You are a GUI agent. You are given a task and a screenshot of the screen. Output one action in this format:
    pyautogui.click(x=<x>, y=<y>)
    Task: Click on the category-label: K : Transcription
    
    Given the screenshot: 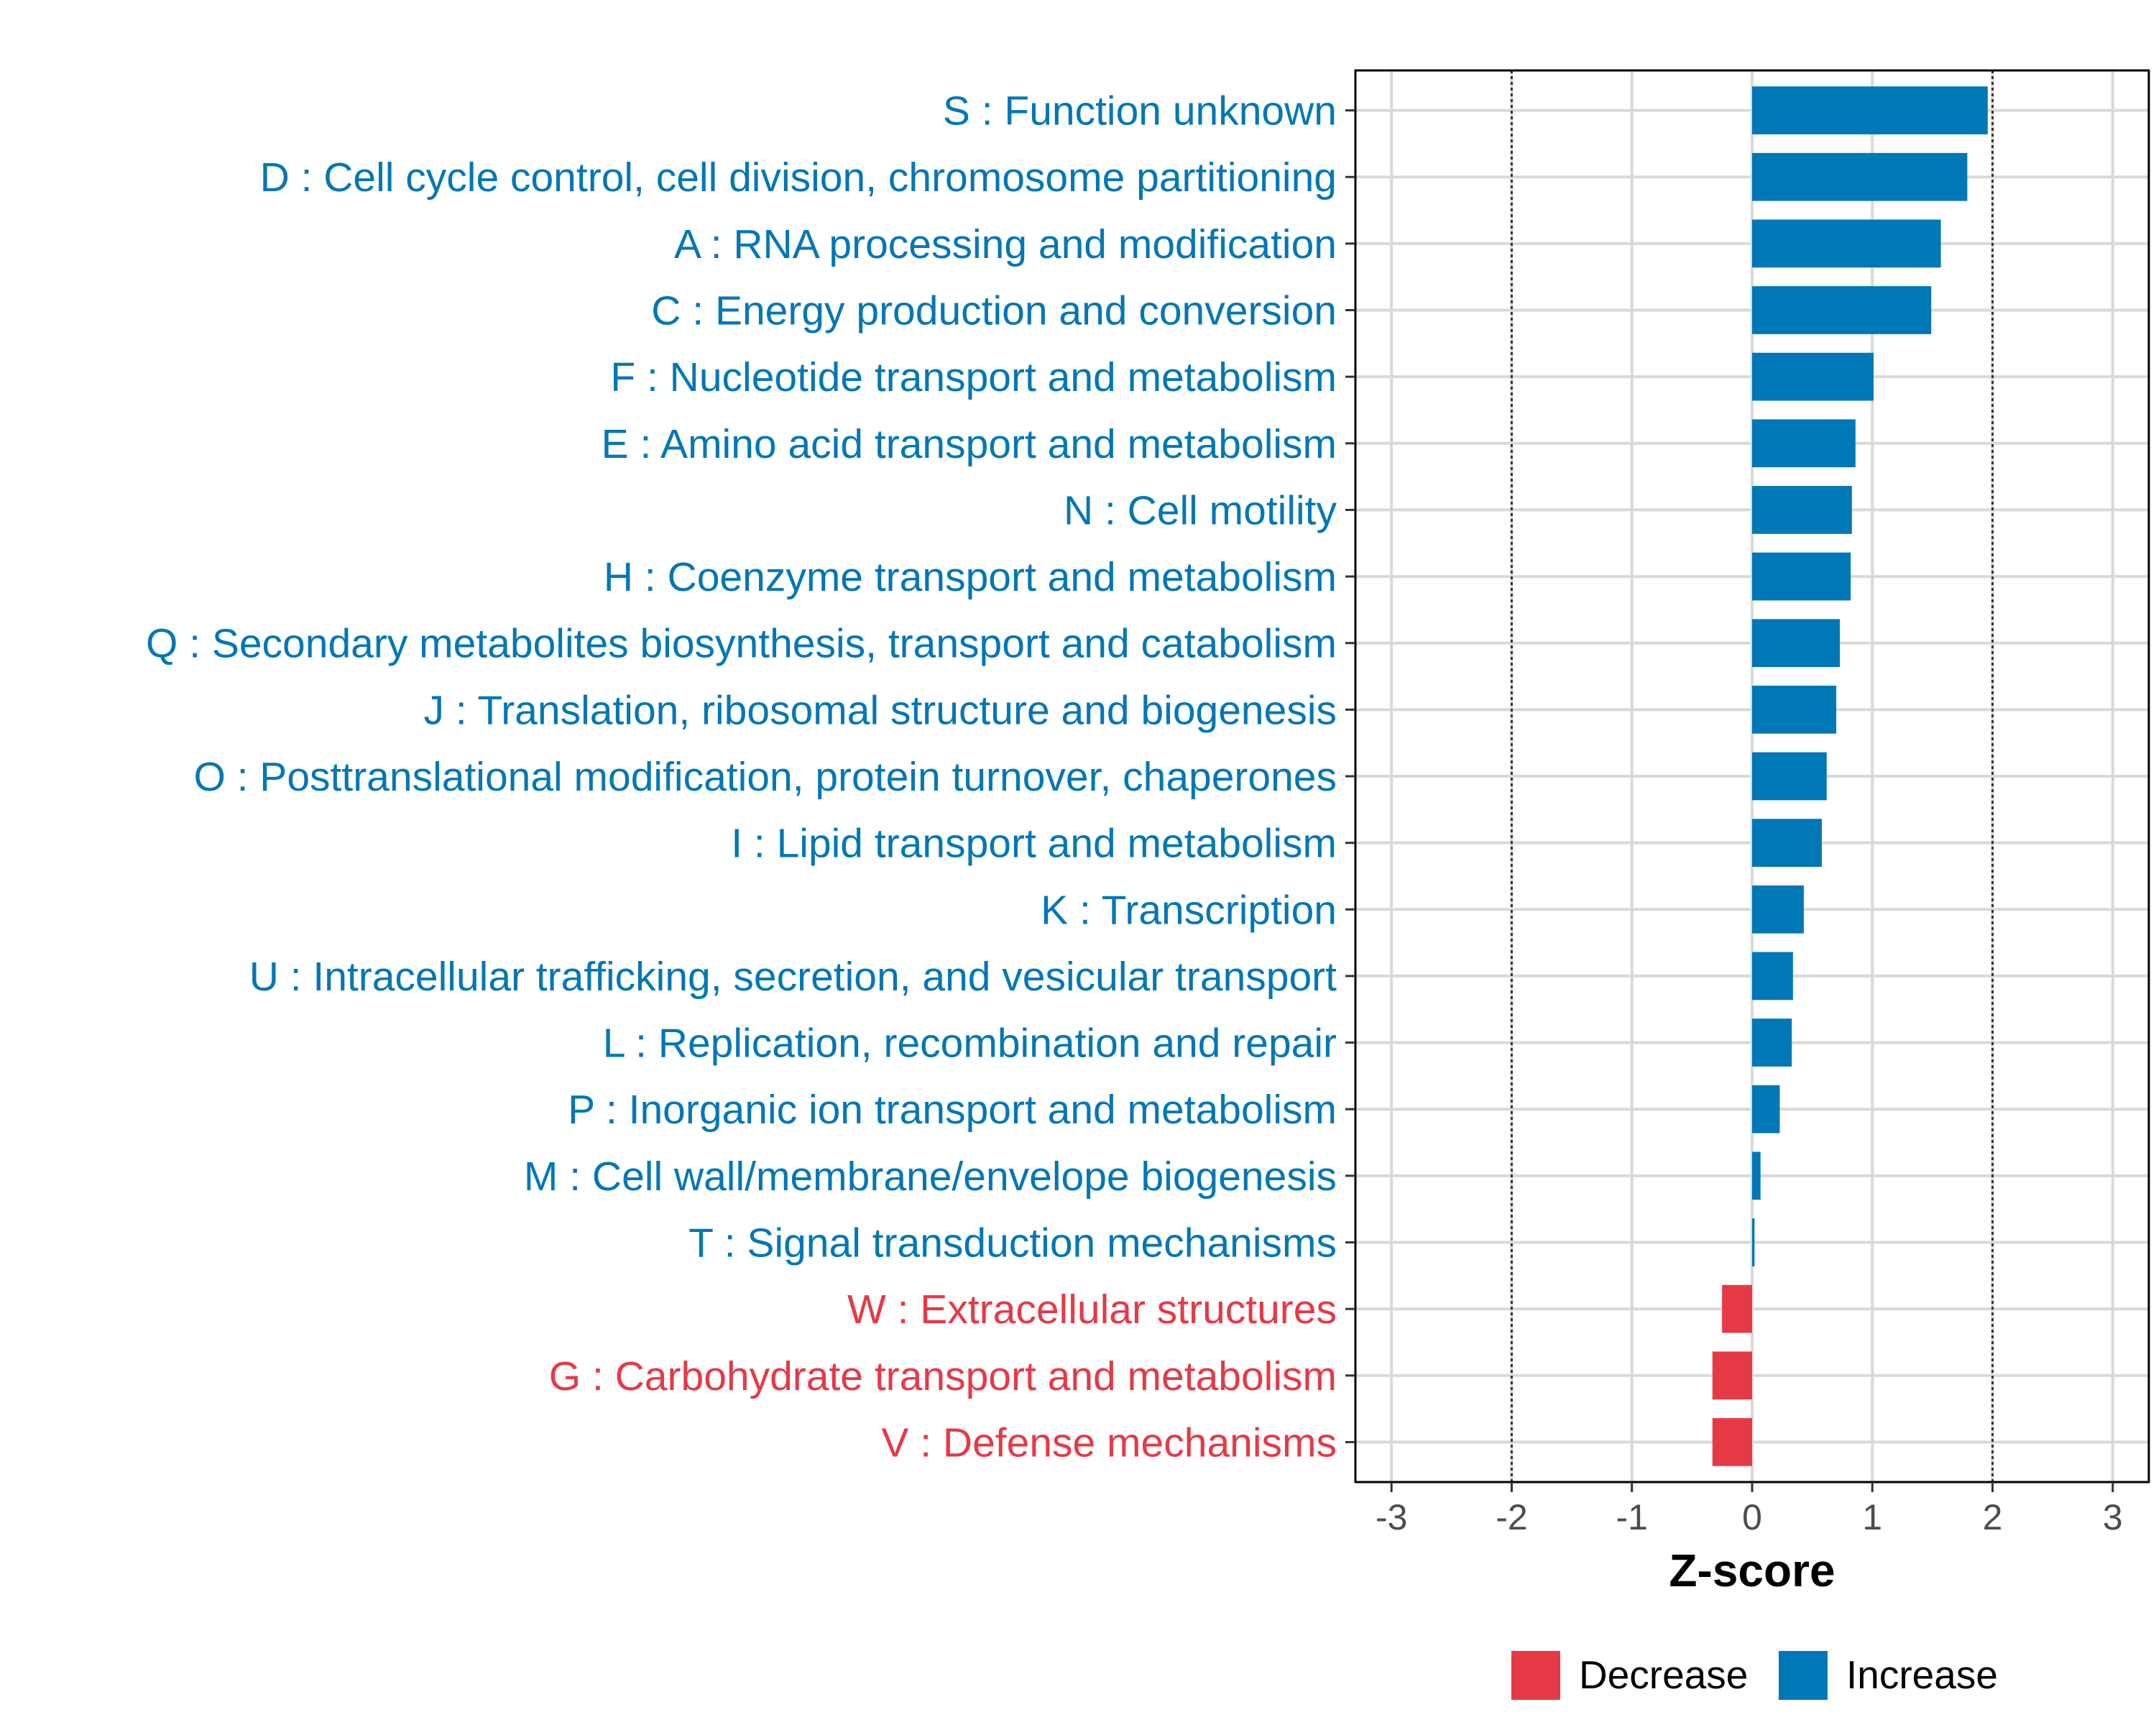 What is the action you would take?
    pyautogui.click(x=1189, y=910)
    